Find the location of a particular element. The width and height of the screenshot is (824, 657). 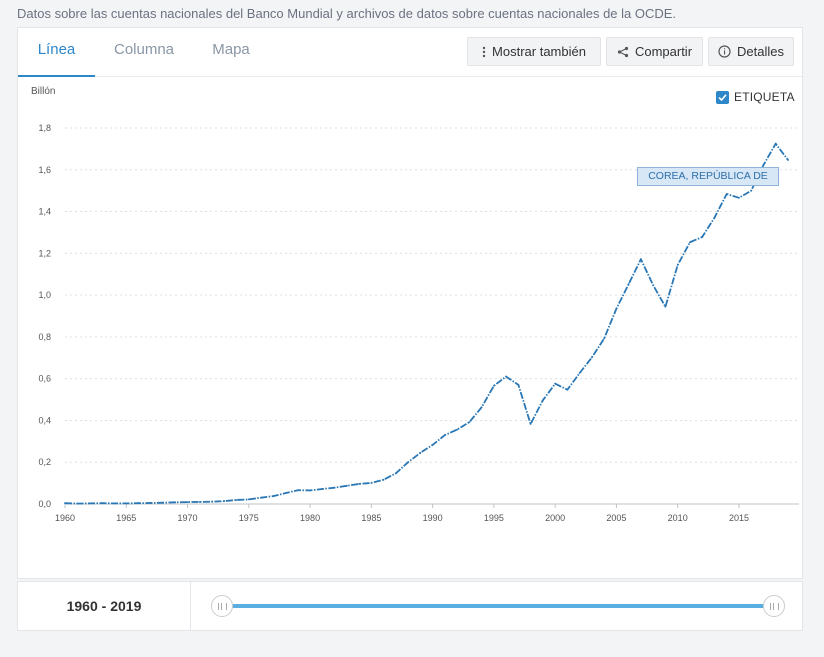

details-label: Detalles is located at coordinates (760, 51).